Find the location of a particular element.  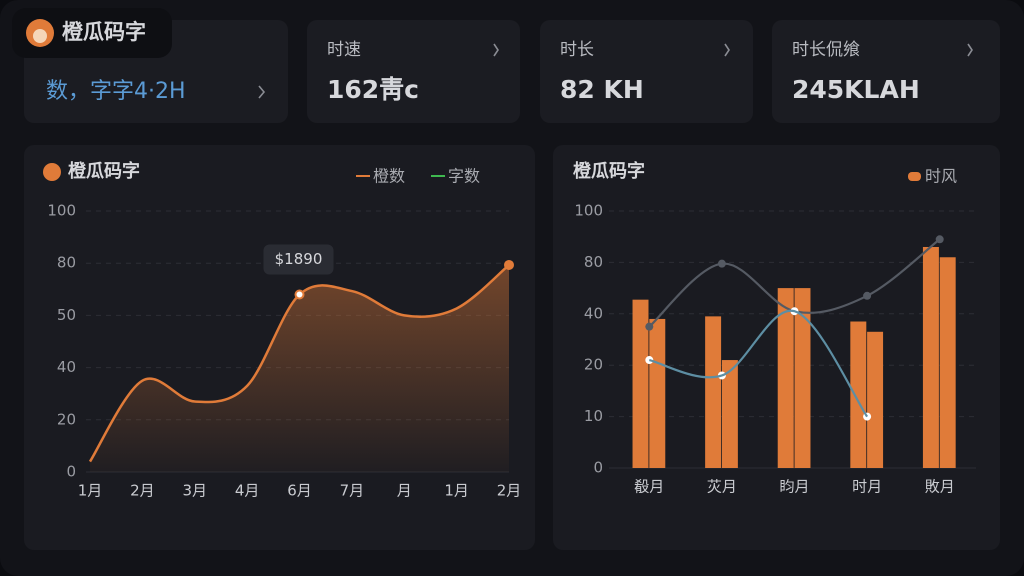

card-value: 82 KH is located at coordinates (602, 89).